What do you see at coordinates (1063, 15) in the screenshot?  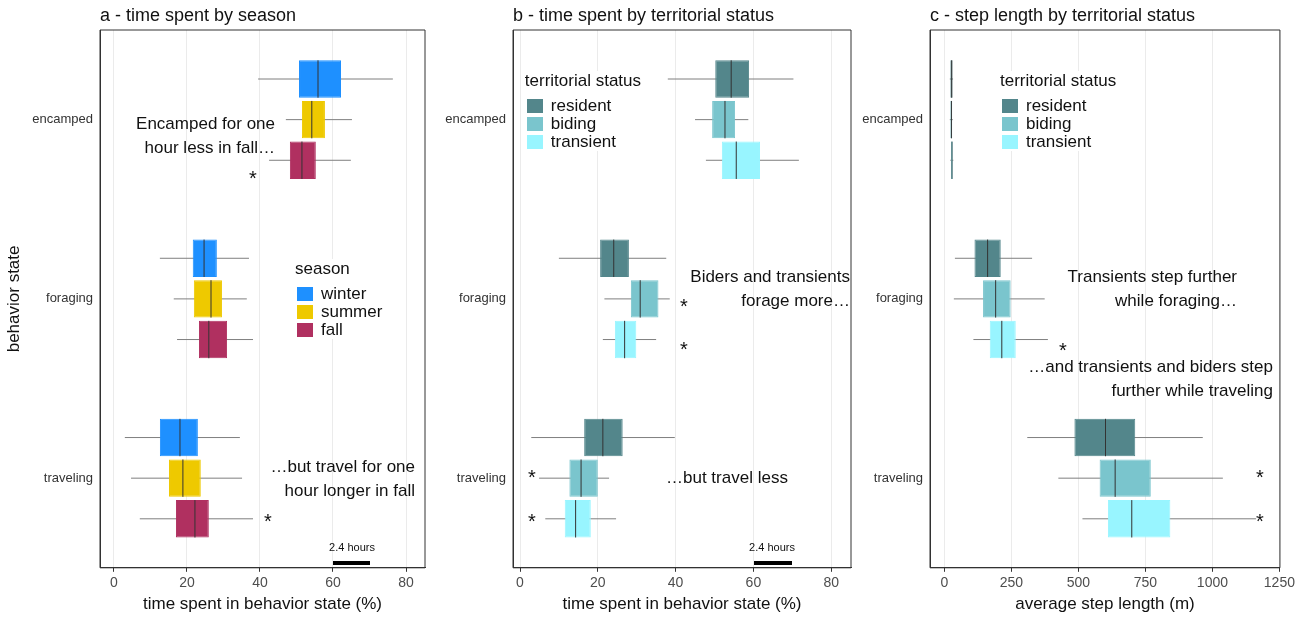 I see `chart-title: c - step length by territorial status` at bounding box center [1063, 15].